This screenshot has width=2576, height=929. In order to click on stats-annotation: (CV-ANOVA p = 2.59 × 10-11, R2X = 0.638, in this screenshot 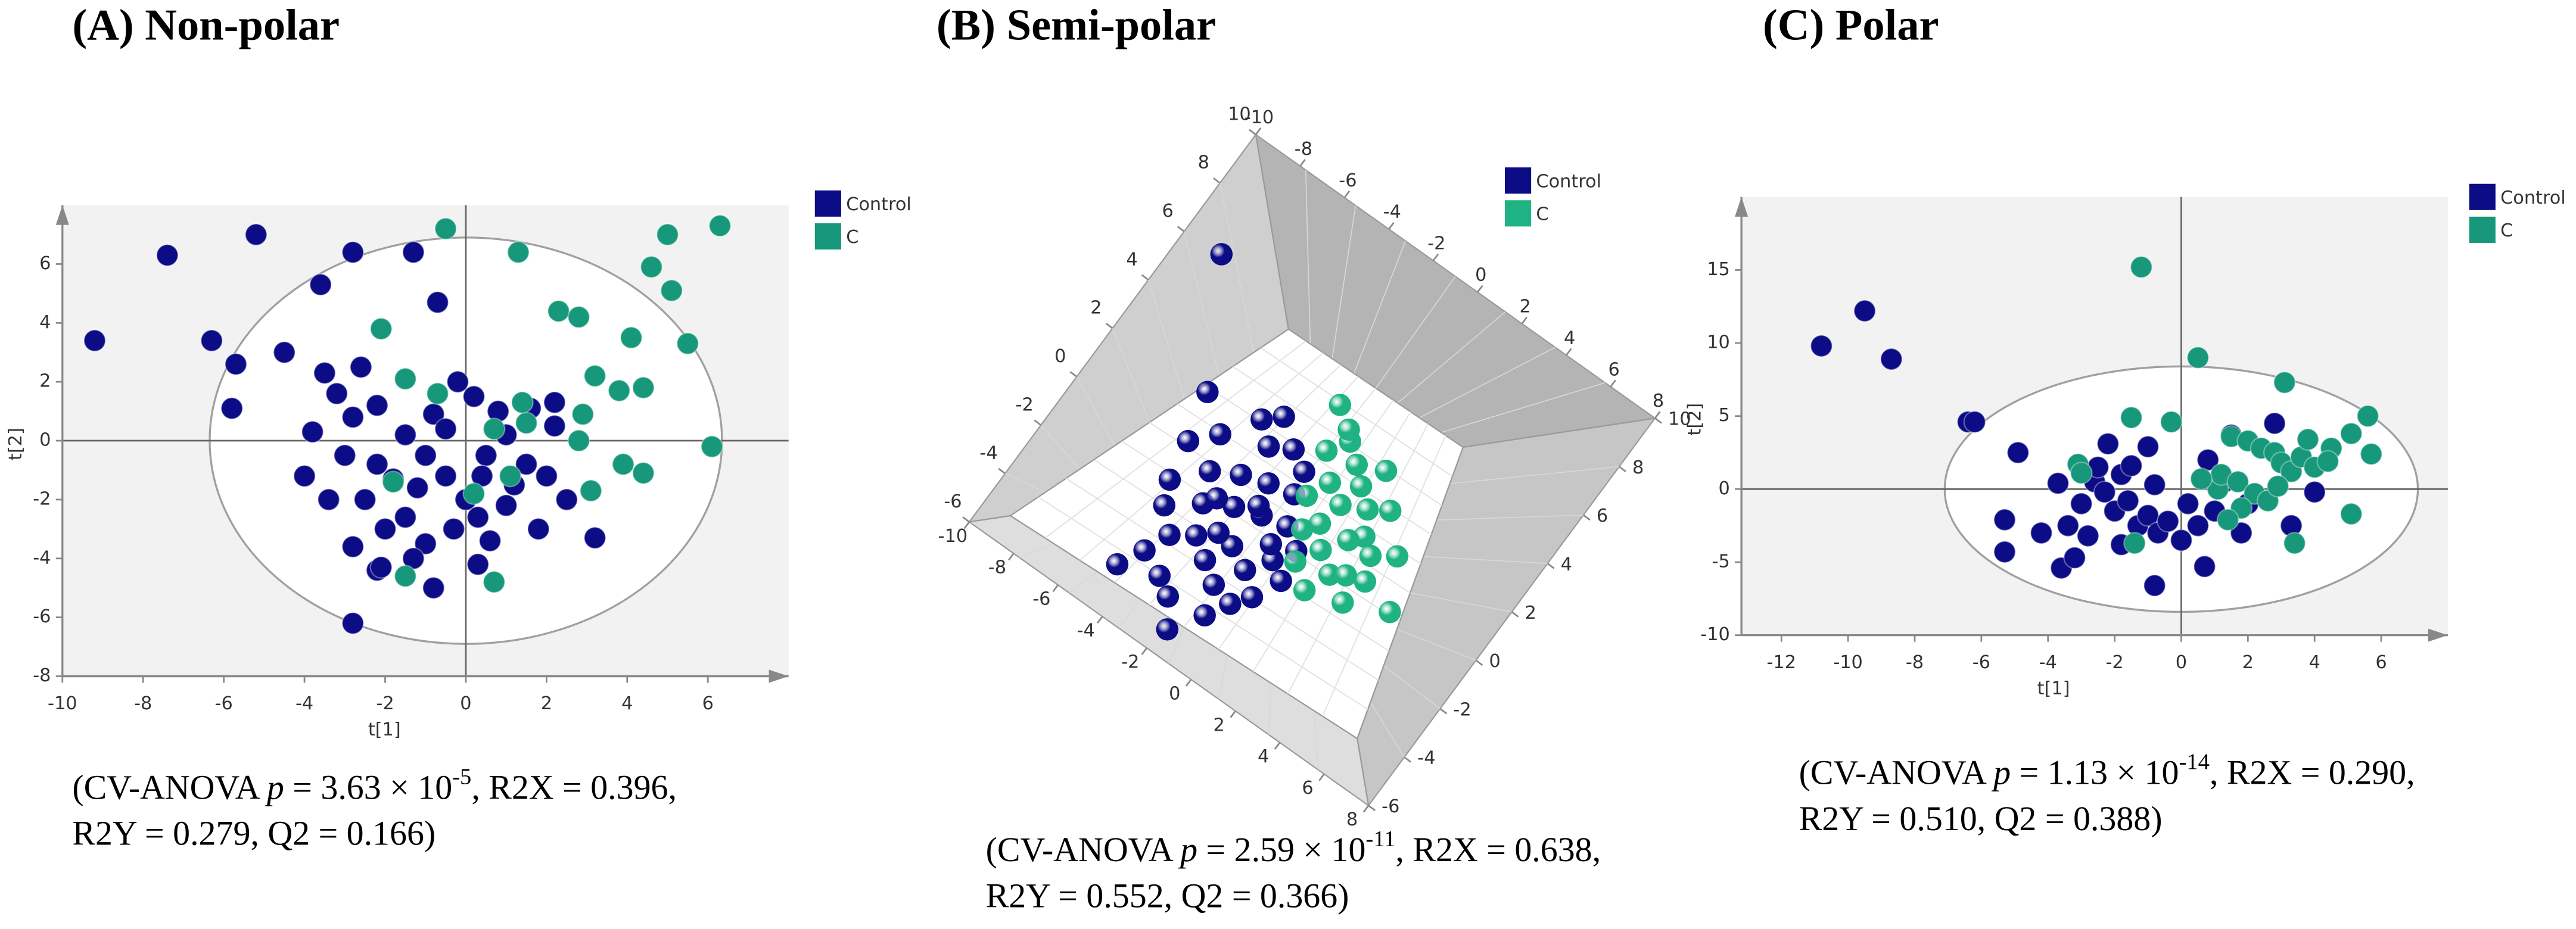, I will do `click(1293, 848)`.